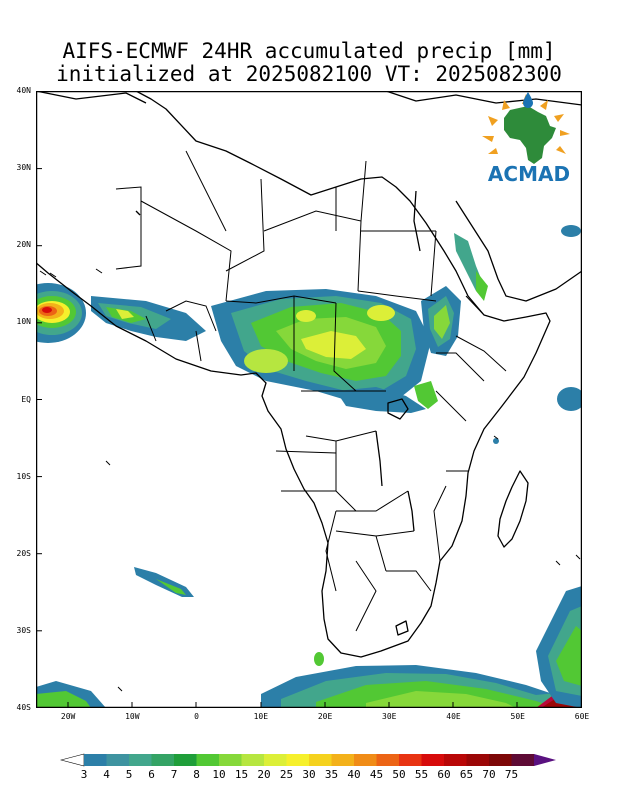  What do you see at coordinates (106, 774) in the screenshot?
I see `colorbar-label: 4` at bounding box center [106, 774].